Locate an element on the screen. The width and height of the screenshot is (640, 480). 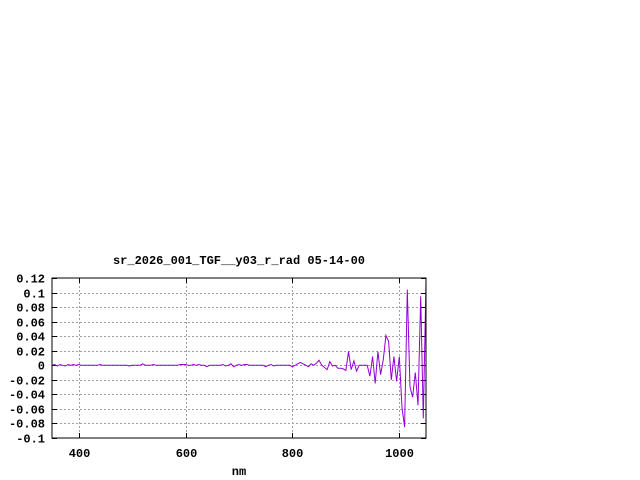
y-tick-label: -0.1 is located at coordinates (30, 440).